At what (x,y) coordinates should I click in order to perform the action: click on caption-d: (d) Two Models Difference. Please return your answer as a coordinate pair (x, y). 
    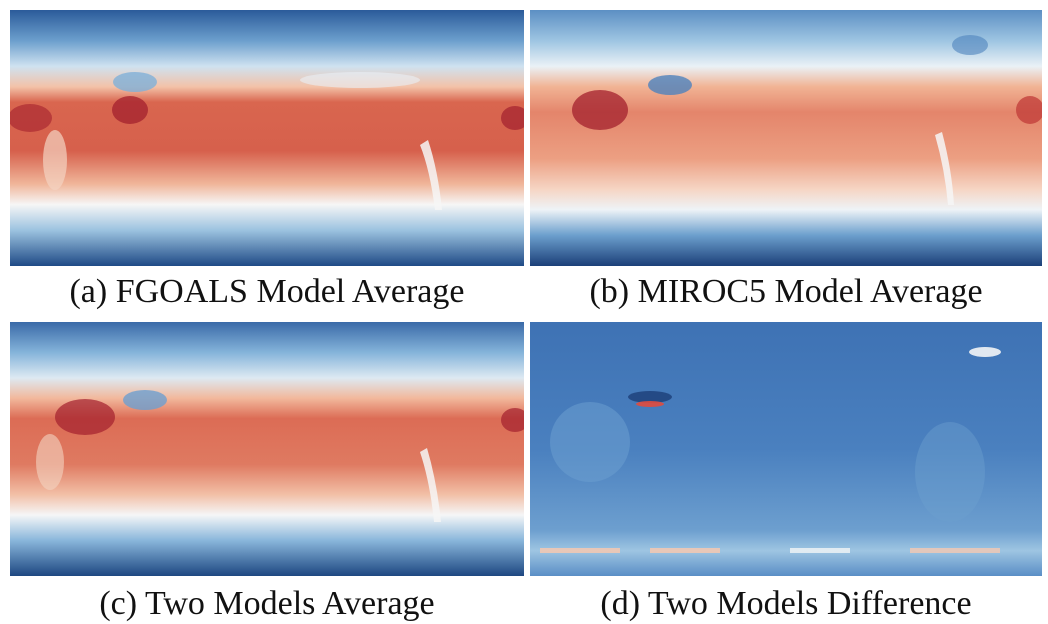
    Looking at the image, I should click on (786, 603).